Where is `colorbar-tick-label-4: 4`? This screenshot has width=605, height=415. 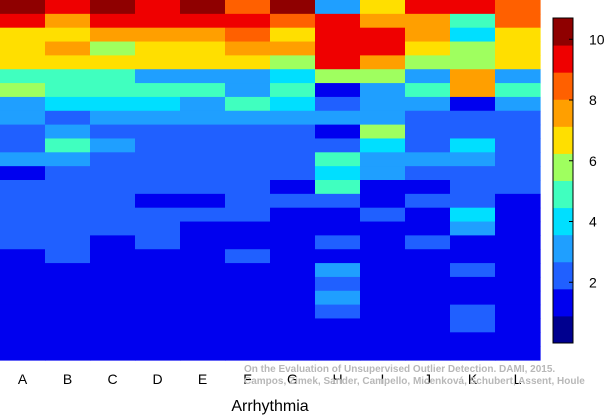
colorbar-tick-label-4: 4 is located at coordinates (593, 222).